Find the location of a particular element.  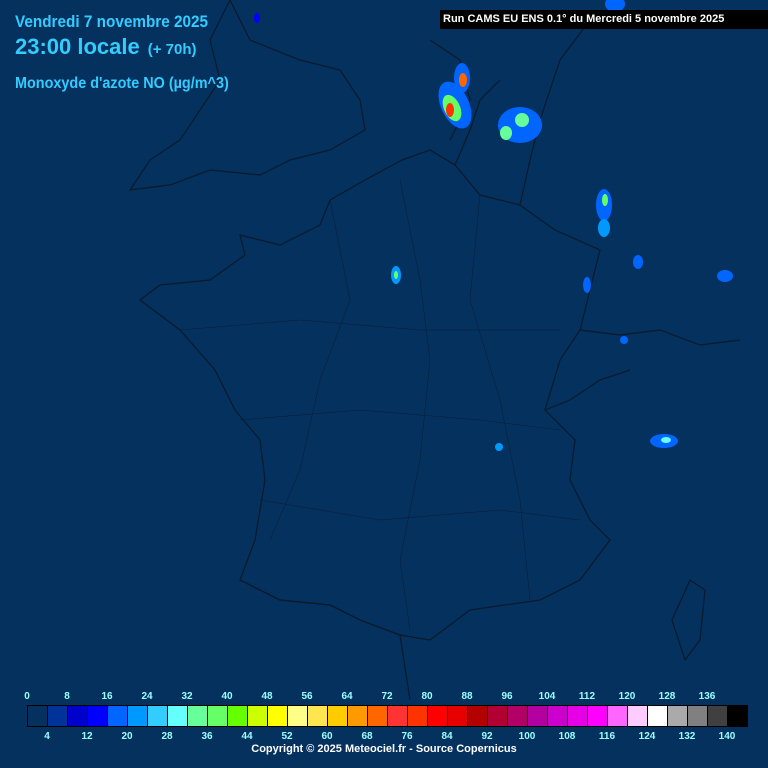

legend-label: 60 is located at coordinates (327, 736).